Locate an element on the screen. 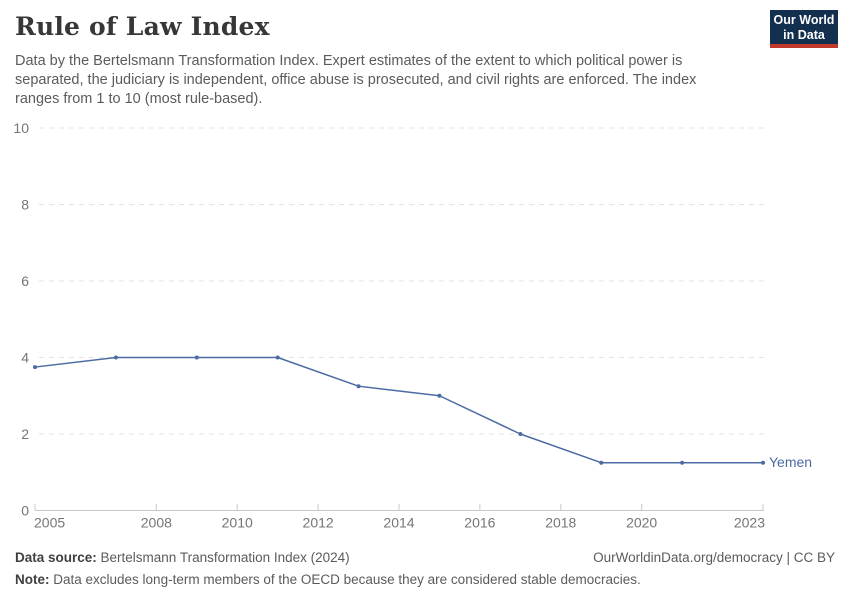 The width and height of the screenshot is (850, 600). x-tick-label: 2010 is located at coordinates (237, 523).